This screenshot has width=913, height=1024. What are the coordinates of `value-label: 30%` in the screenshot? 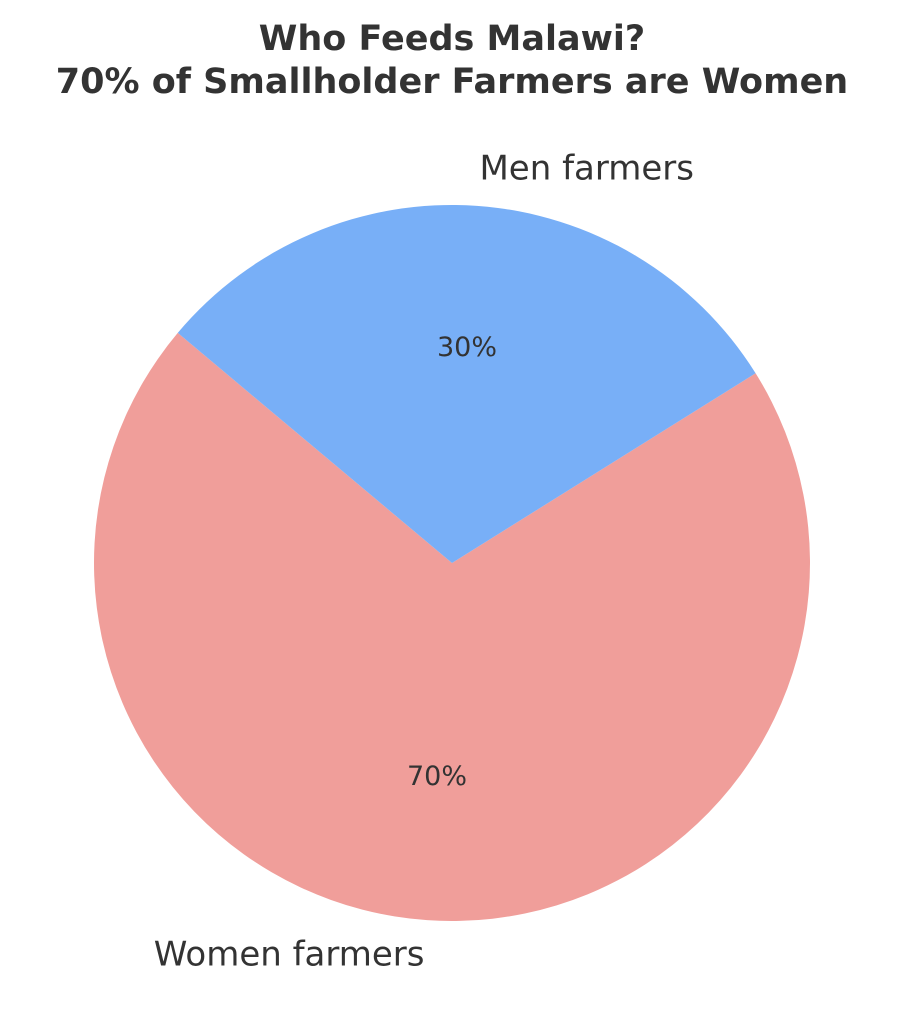 It's located at (467, 347).